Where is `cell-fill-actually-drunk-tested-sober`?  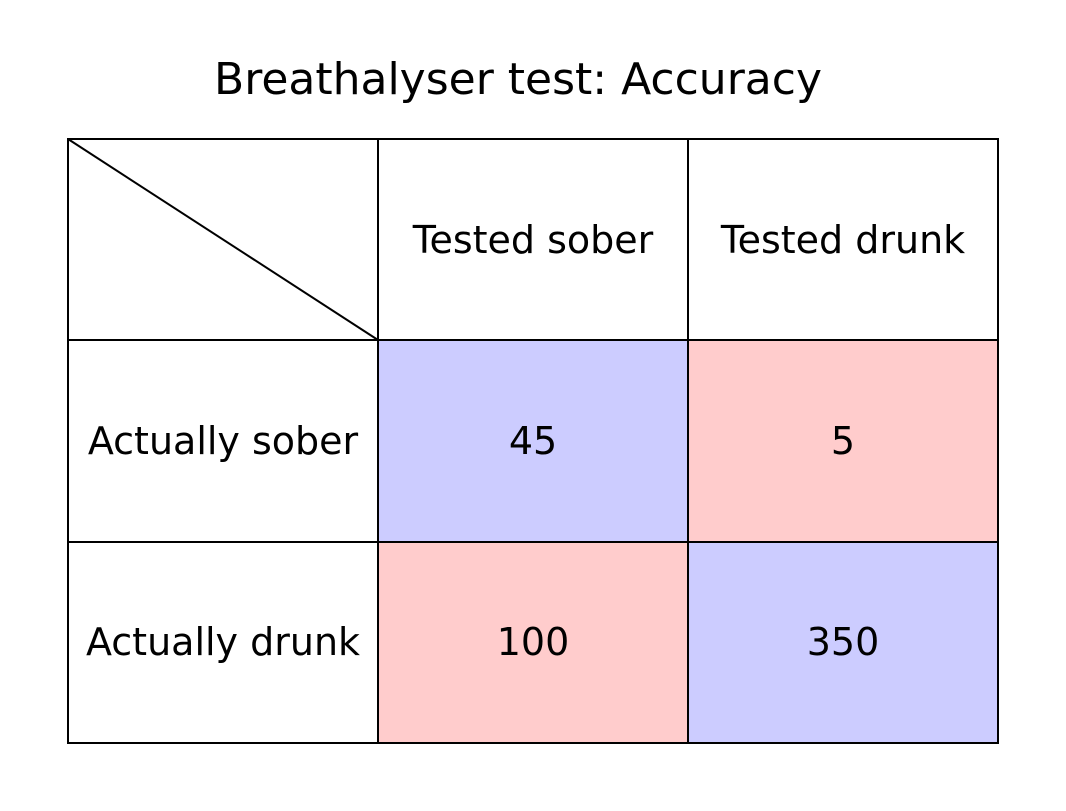 cell-fill-actually-drunk-tested-sober is located at coordinates (533, 642).